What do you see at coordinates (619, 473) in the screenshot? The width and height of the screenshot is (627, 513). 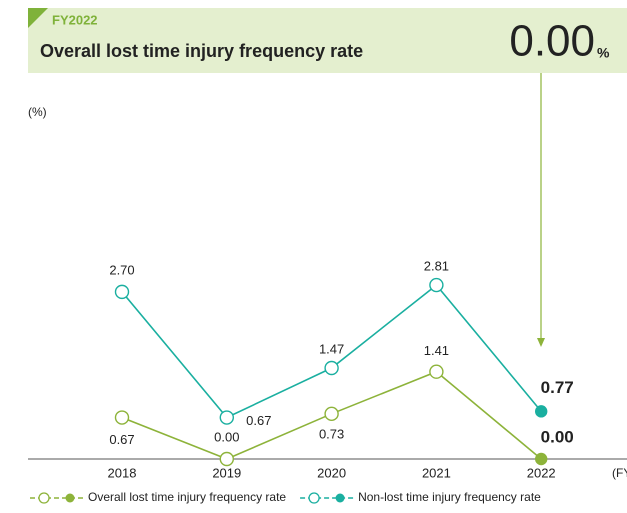 I see `x-unit: (FY)` at bounding box center [619, 473].